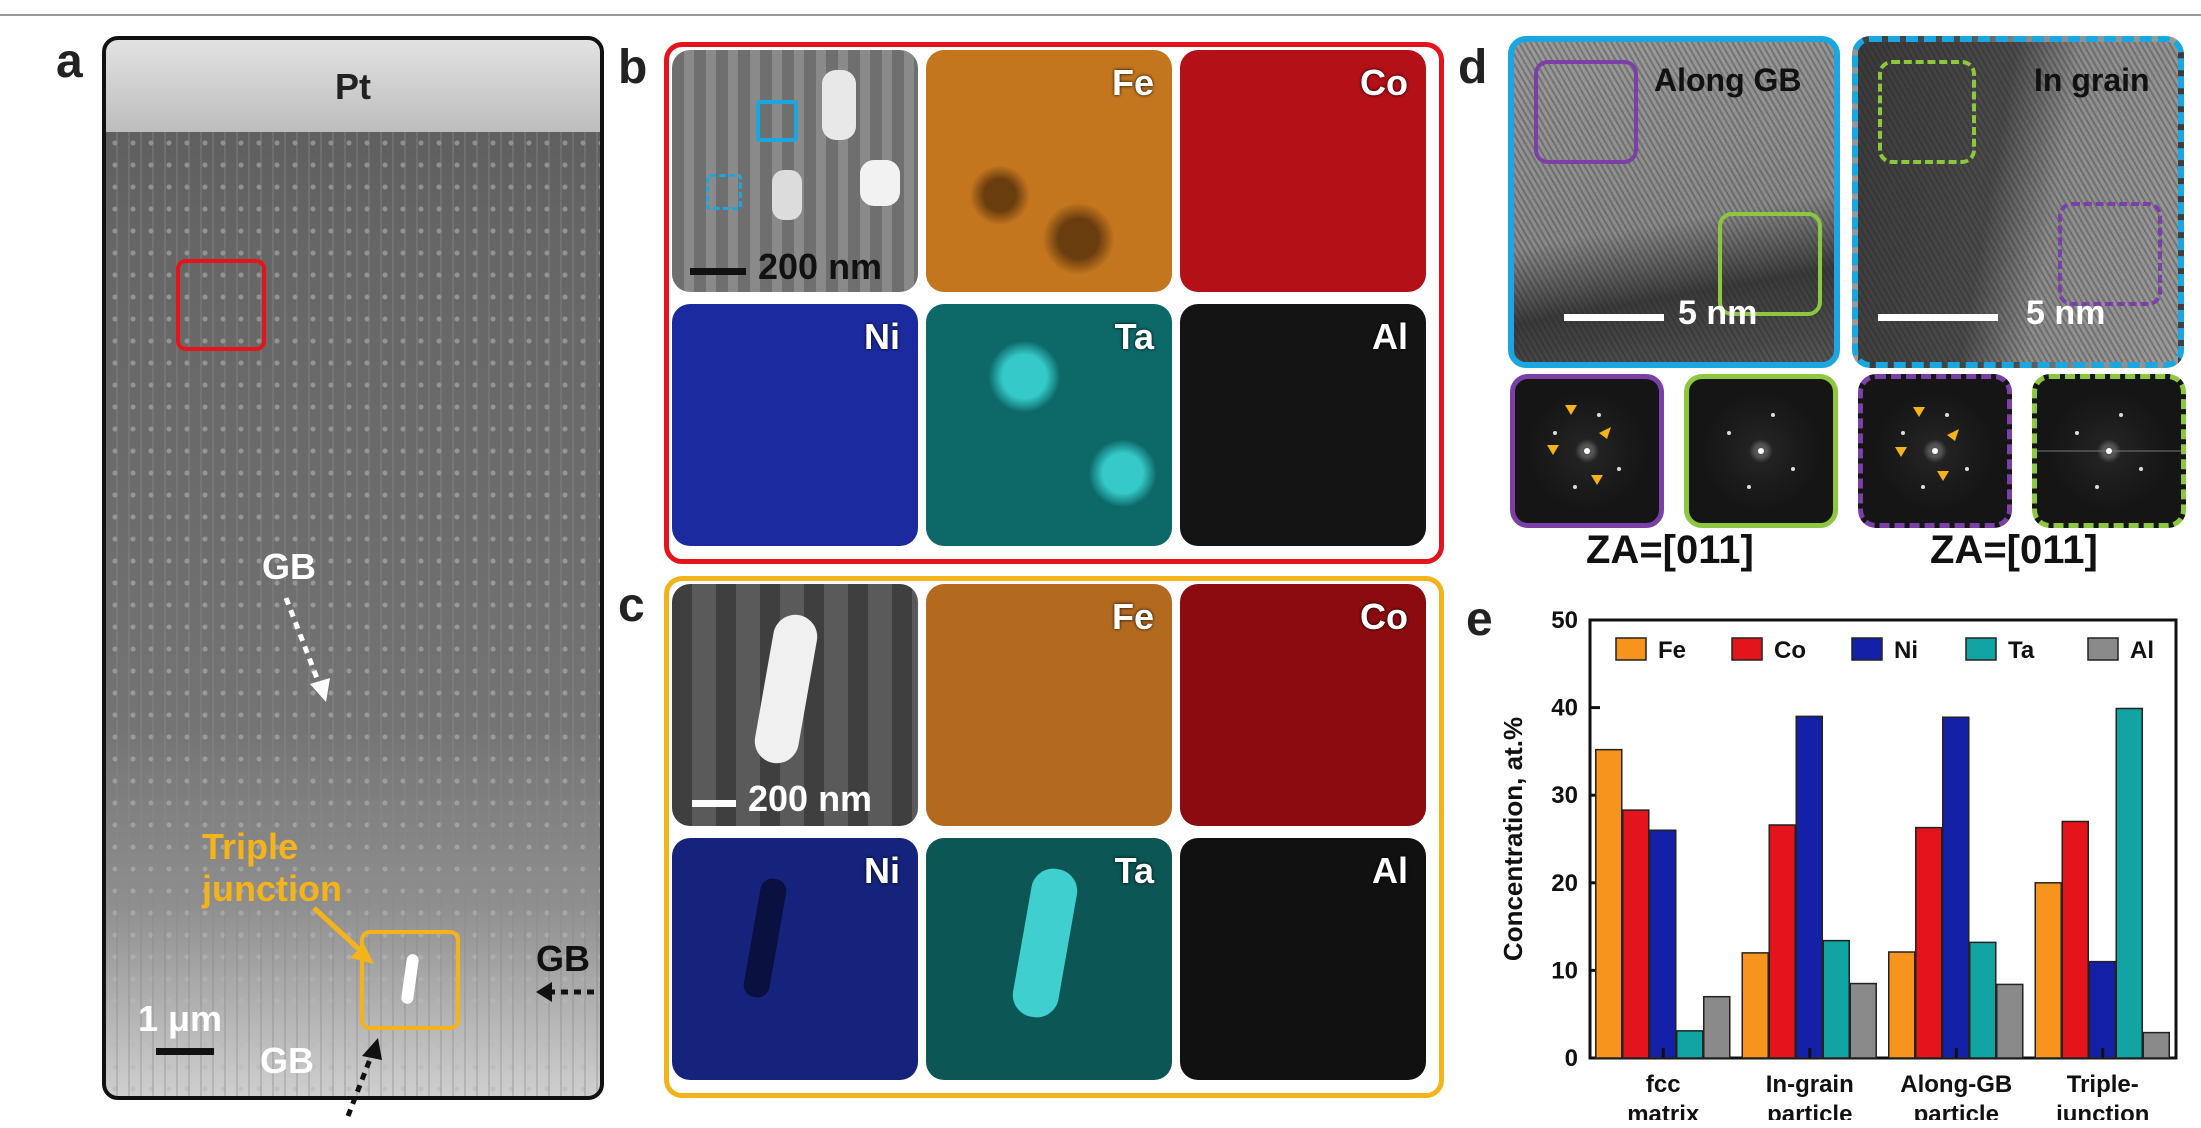  I want to click on pt-cap, so click(353, 86).